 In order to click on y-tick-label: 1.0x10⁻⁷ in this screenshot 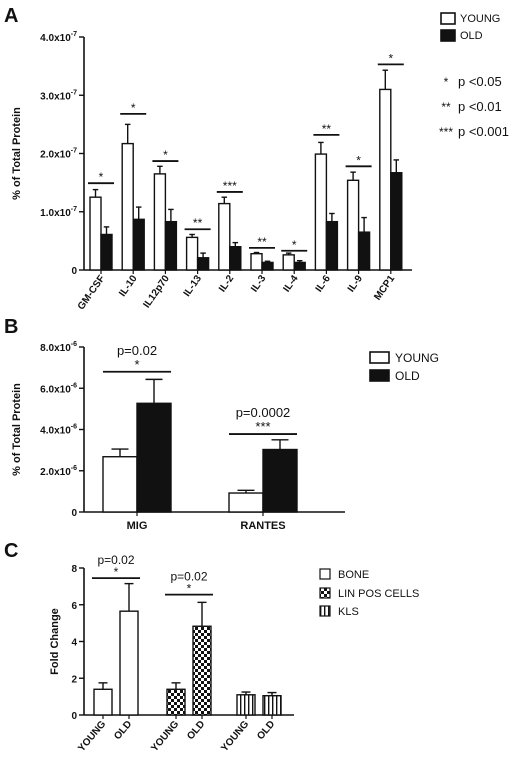, I will do `click(58, 212)`.